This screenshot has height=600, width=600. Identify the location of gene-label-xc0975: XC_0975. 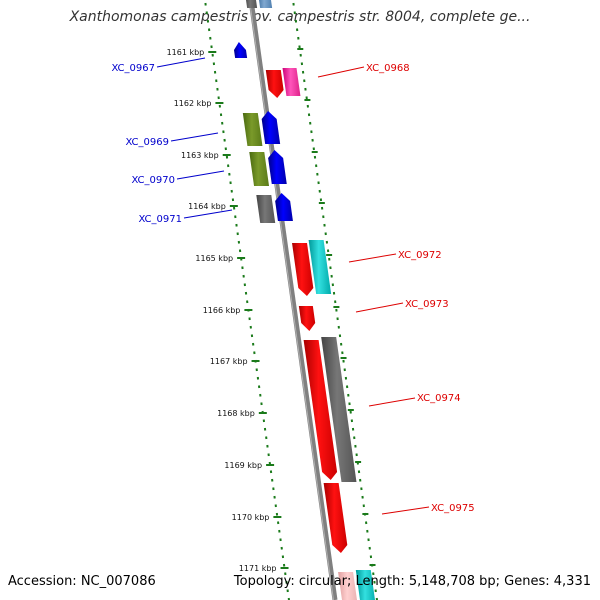
(453, 508).